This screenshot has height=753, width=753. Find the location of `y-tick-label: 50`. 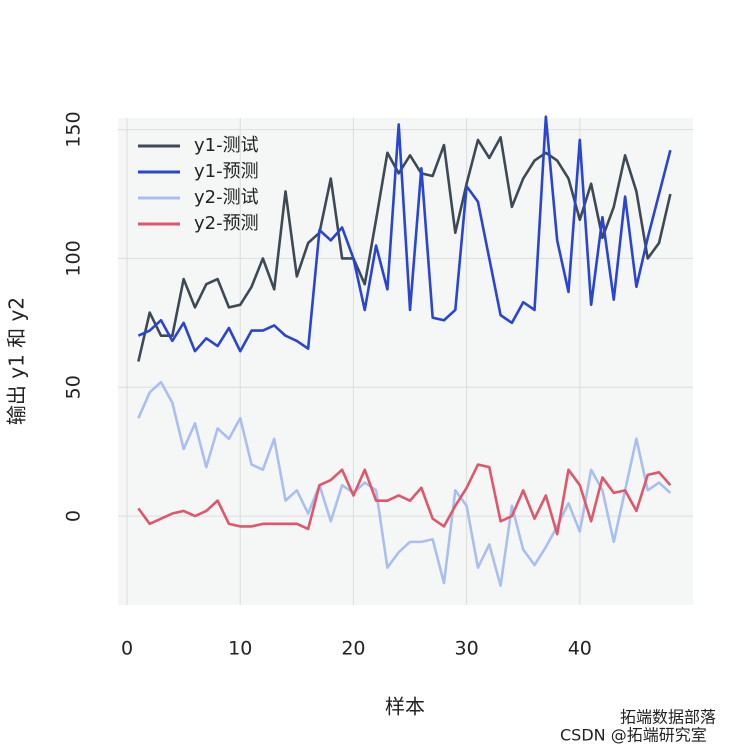

y-tick-label: 50 is located at coordinates (74, 387).